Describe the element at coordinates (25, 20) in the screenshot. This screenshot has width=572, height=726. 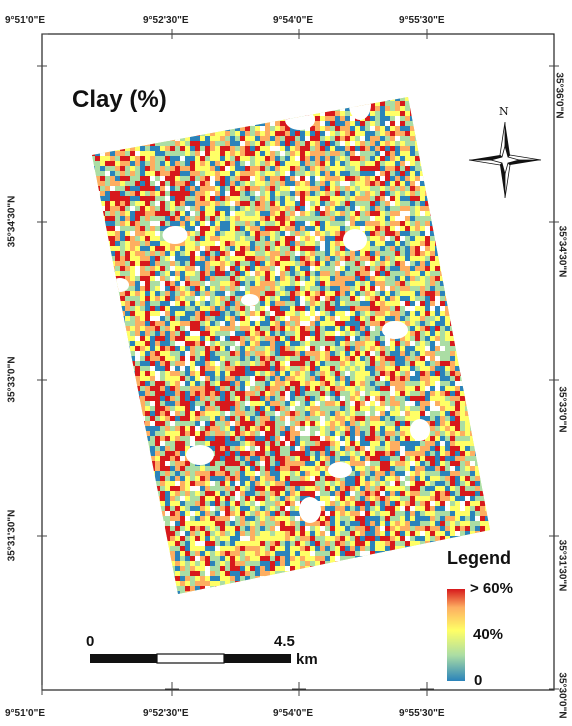
I see `top-coord-1: 9°51'0"E` at that location.